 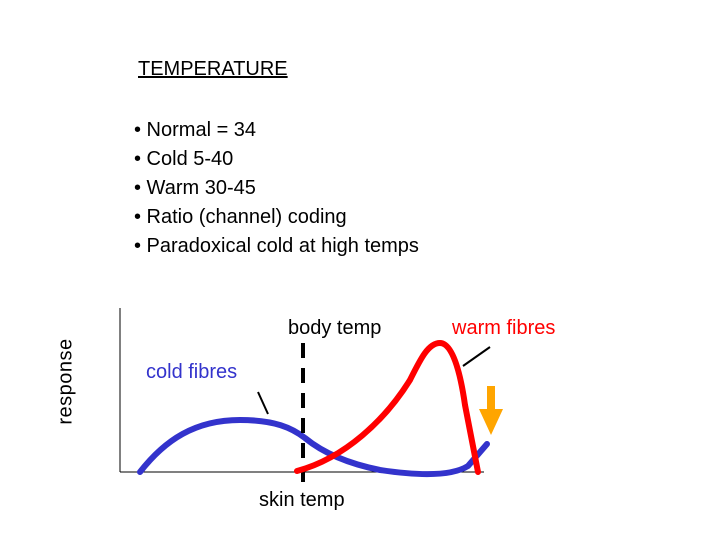 I want to click on skin-temp-label: skin temp, so click(x=302, y=500).